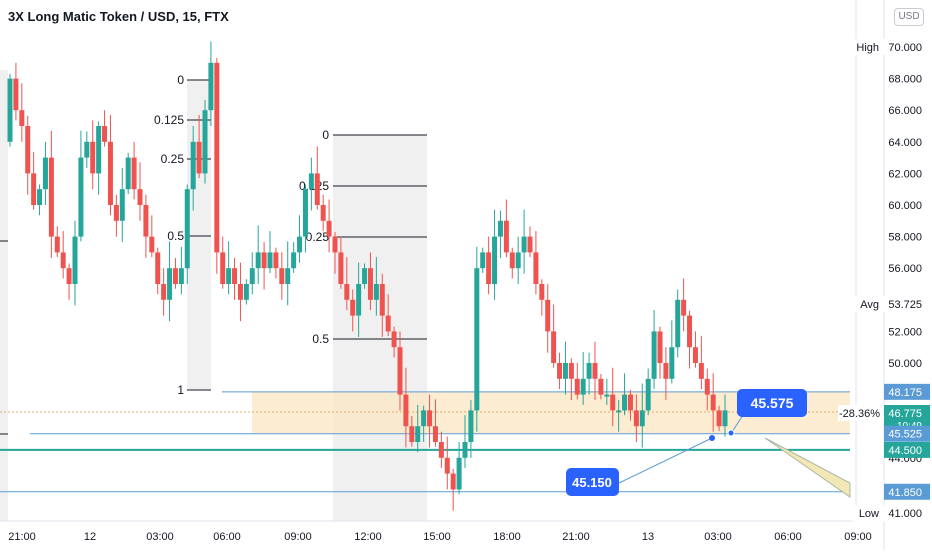 Image resolution: width=932 pixels, height=555 pixels. I want to click on level-3-label-bg, so click(907, 449).